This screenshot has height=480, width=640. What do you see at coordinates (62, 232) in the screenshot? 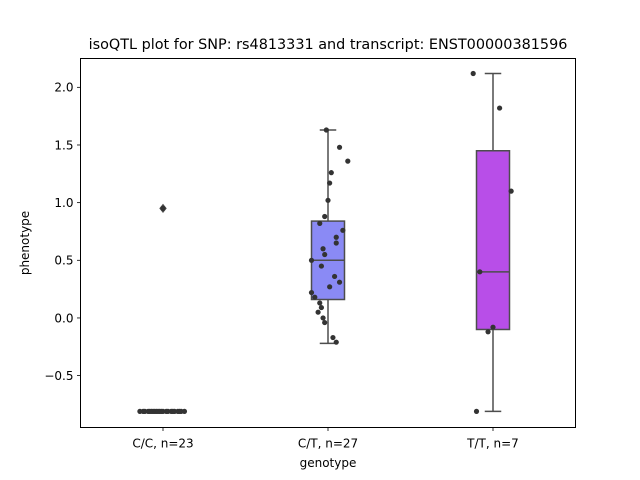
I see `y-axis: −0.5 0.0 0.5 1.0 1.5 2.0` at bounding box center [62, 232].